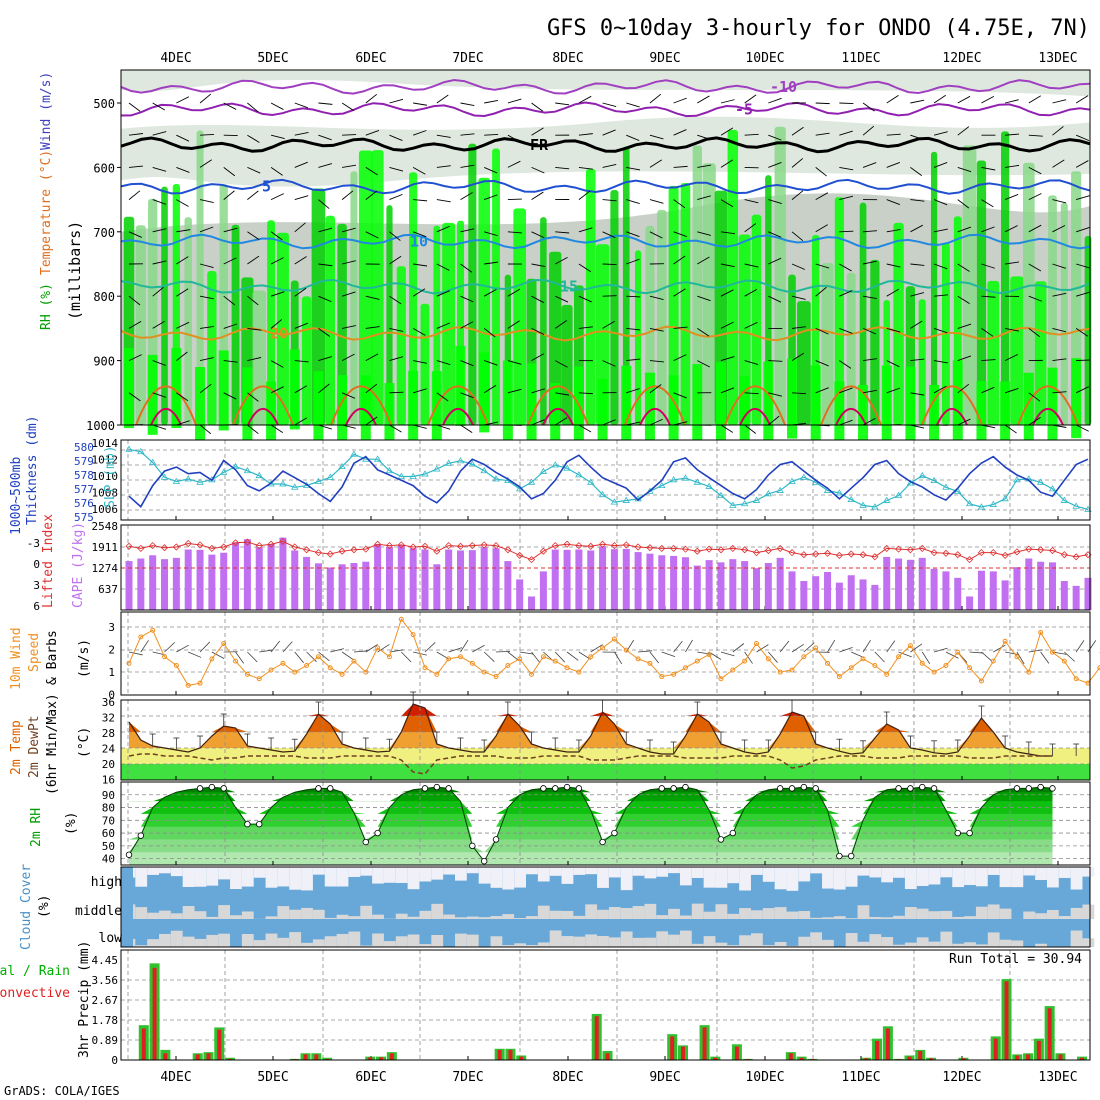  Describe the element at coordinates (567, 58) in the screenshot. I see `top-date-label: 8DEC` at that location.